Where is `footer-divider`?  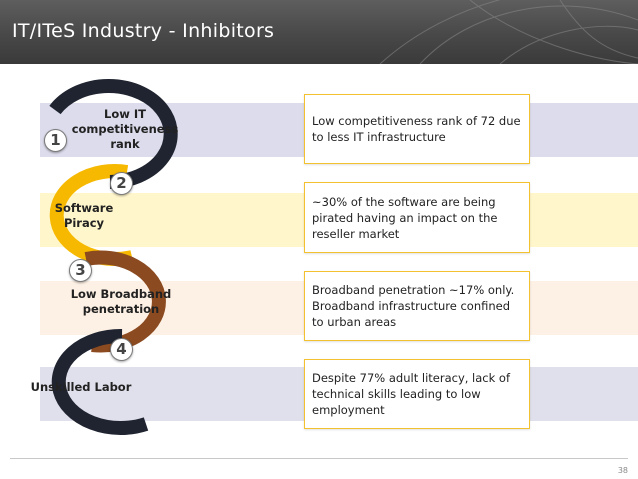 footer-divider is located at coordinates (319, 458).